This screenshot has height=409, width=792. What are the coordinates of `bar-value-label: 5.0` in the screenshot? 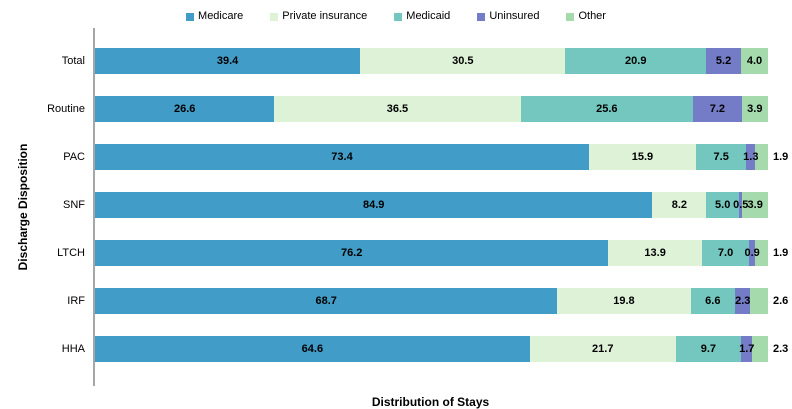 It's located at (723, 205).